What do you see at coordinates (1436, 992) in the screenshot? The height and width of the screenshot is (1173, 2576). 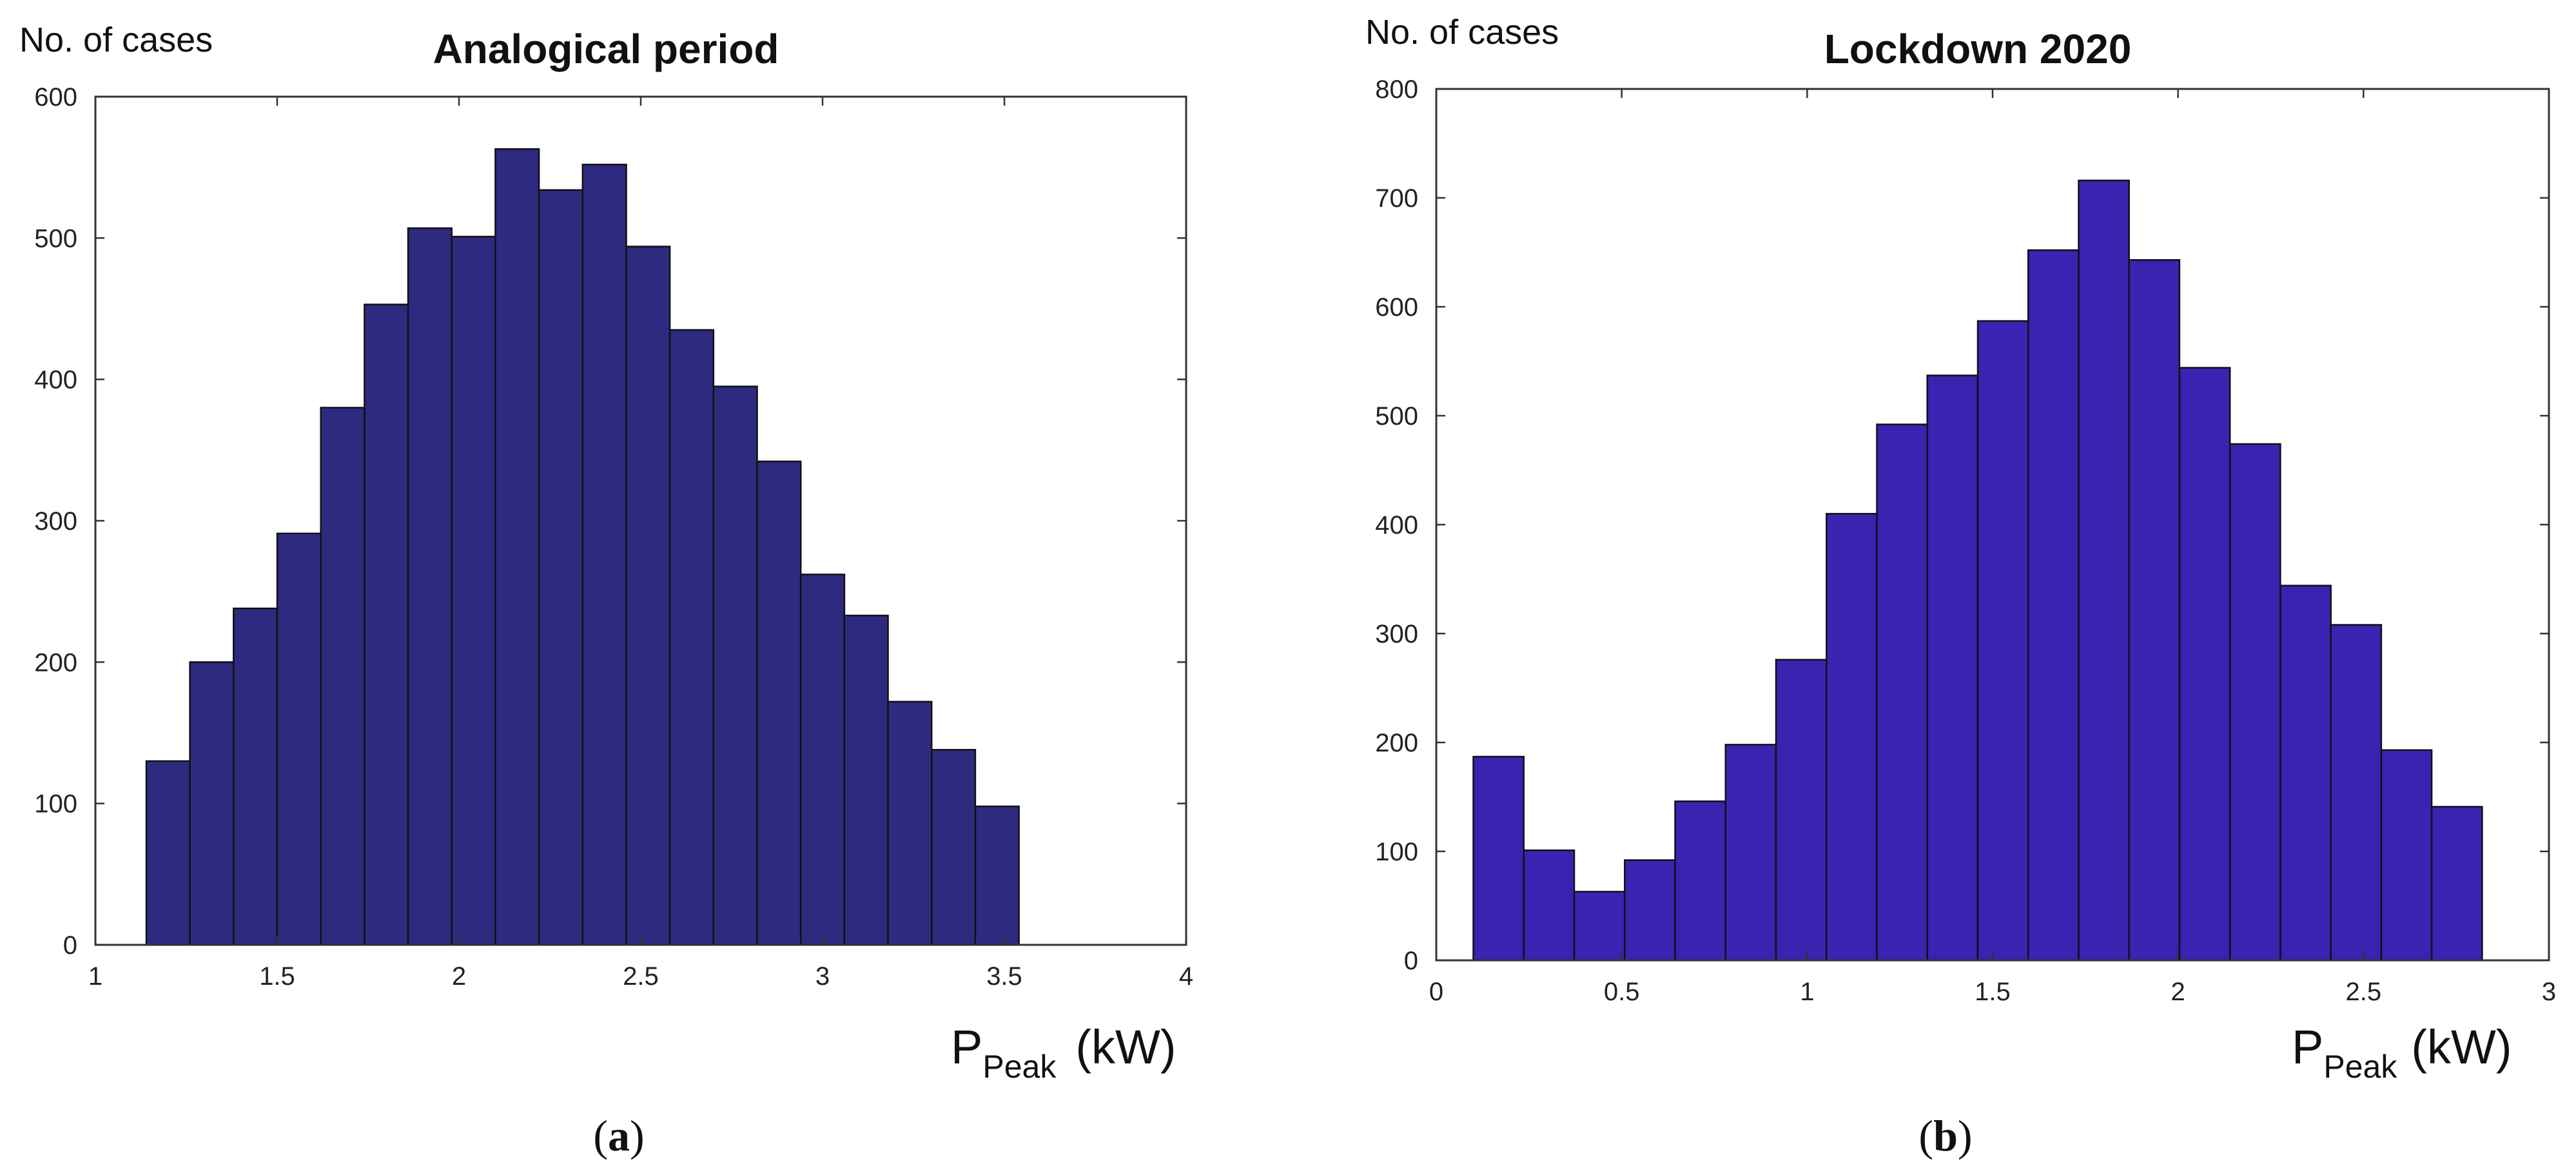 I see `x-tick-label-b-0: 0` at bounding box center [1436, 992].